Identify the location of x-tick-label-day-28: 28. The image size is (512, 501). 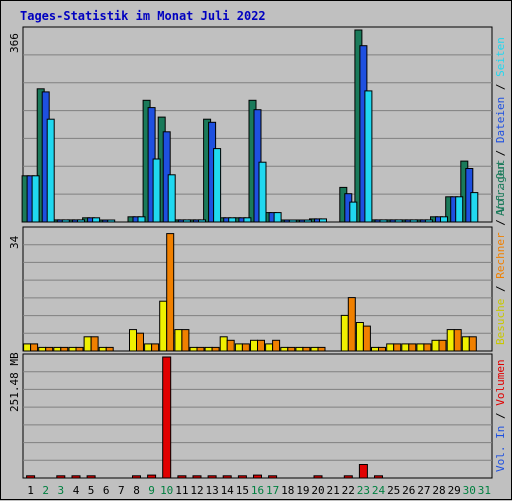
(438, 490).